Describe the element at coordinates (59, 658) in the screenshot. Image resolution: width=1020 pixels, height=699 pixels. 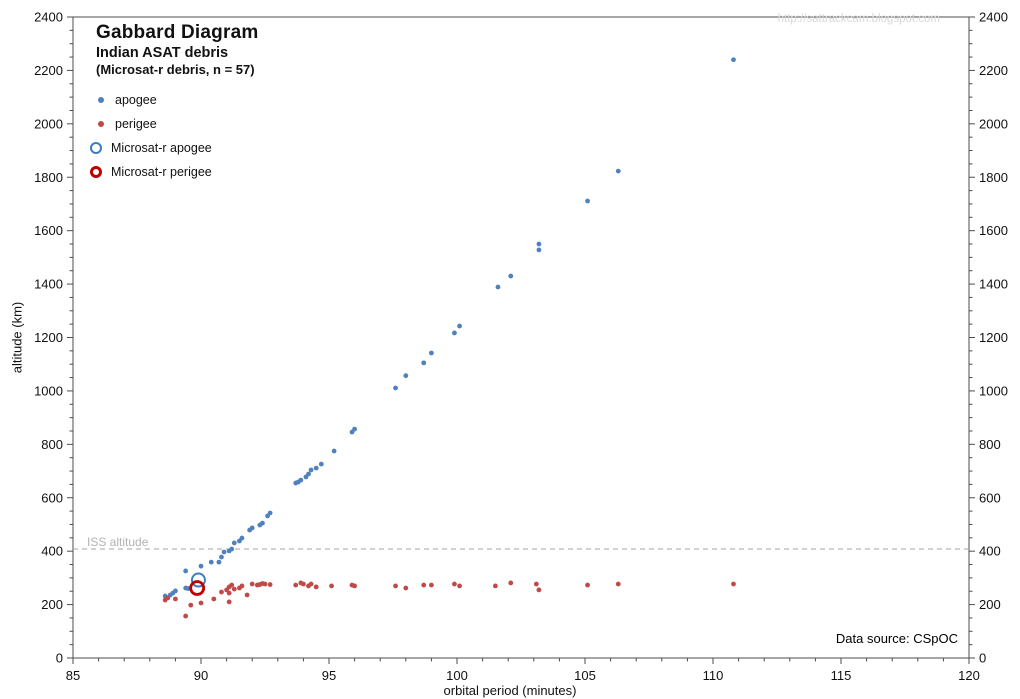
I see `y-axis-tick-label-left: 0` at that location.